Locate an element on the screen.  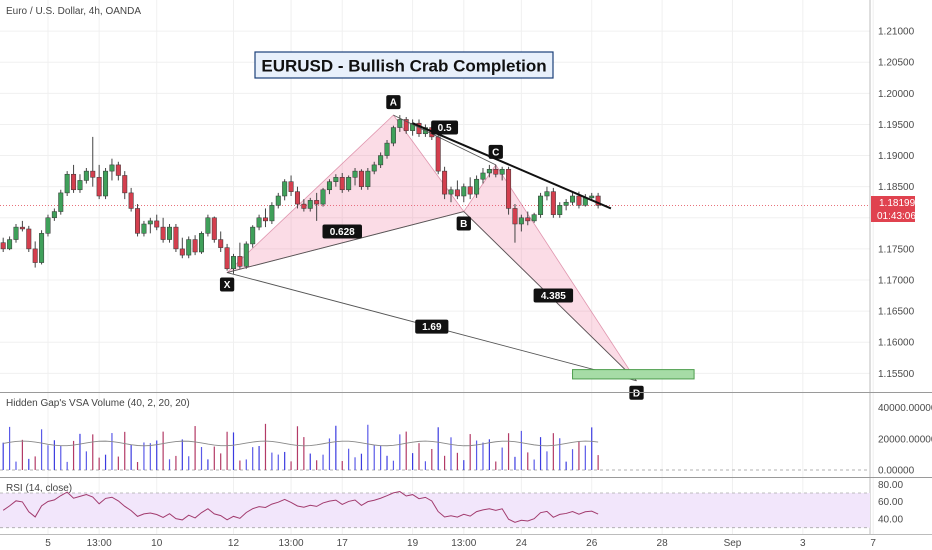
time-tick-label: 10 is located at coordinates (157, 543).